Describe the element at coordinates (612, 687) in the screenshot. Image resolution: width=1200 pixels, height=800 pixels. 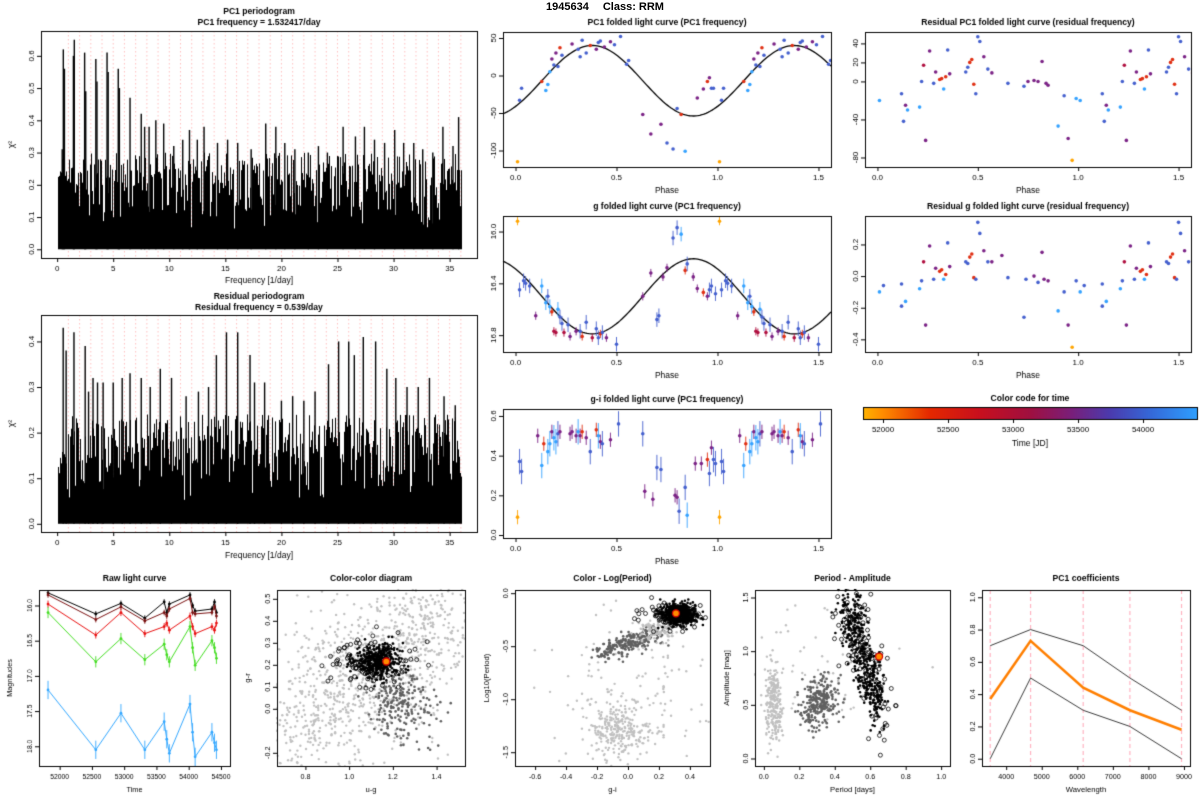
I see `panel-color-logperiod` at that location.